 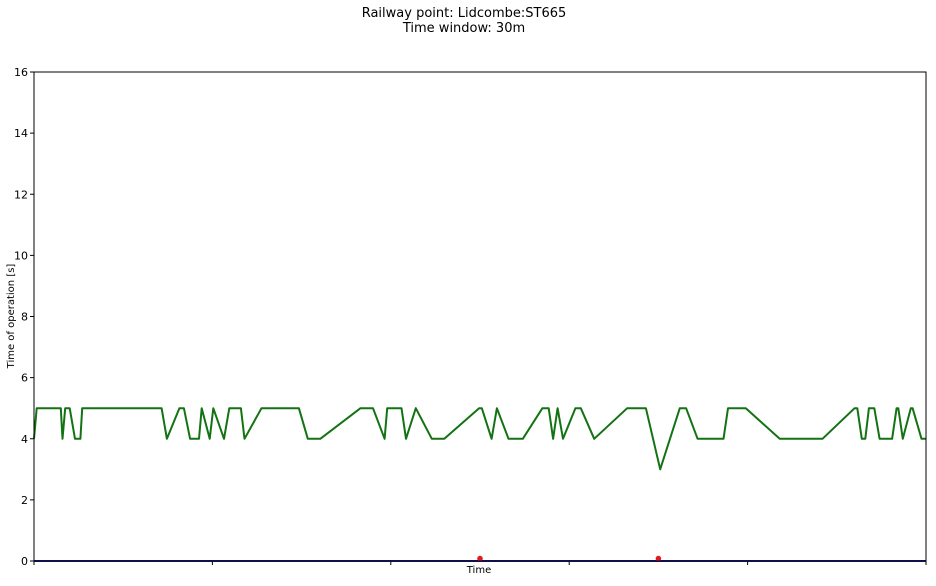 What do you see at coordinates (24, 317) in the screenshot?
I see `y-tick-label: 8` at bounding box center [24, 317].